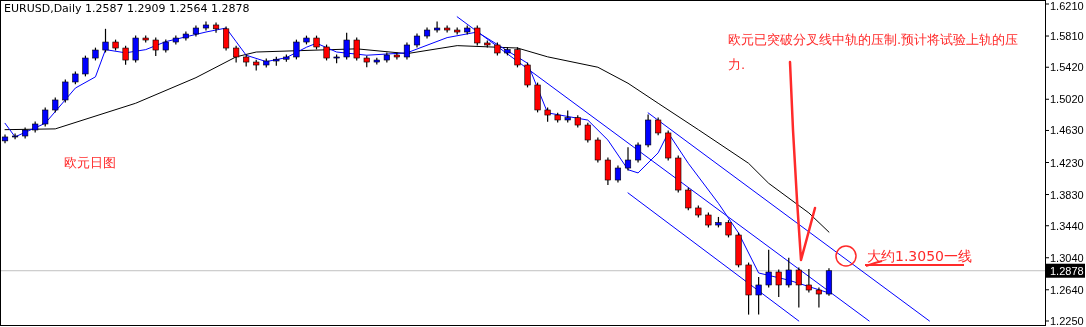 Image resolution: width=1086 pixels, height=327 pixels. What do you see at coordinates (1067, 67) in the screenshot?
I see `y-tick-label: 1.5420` at bounding box center [1067, 67].